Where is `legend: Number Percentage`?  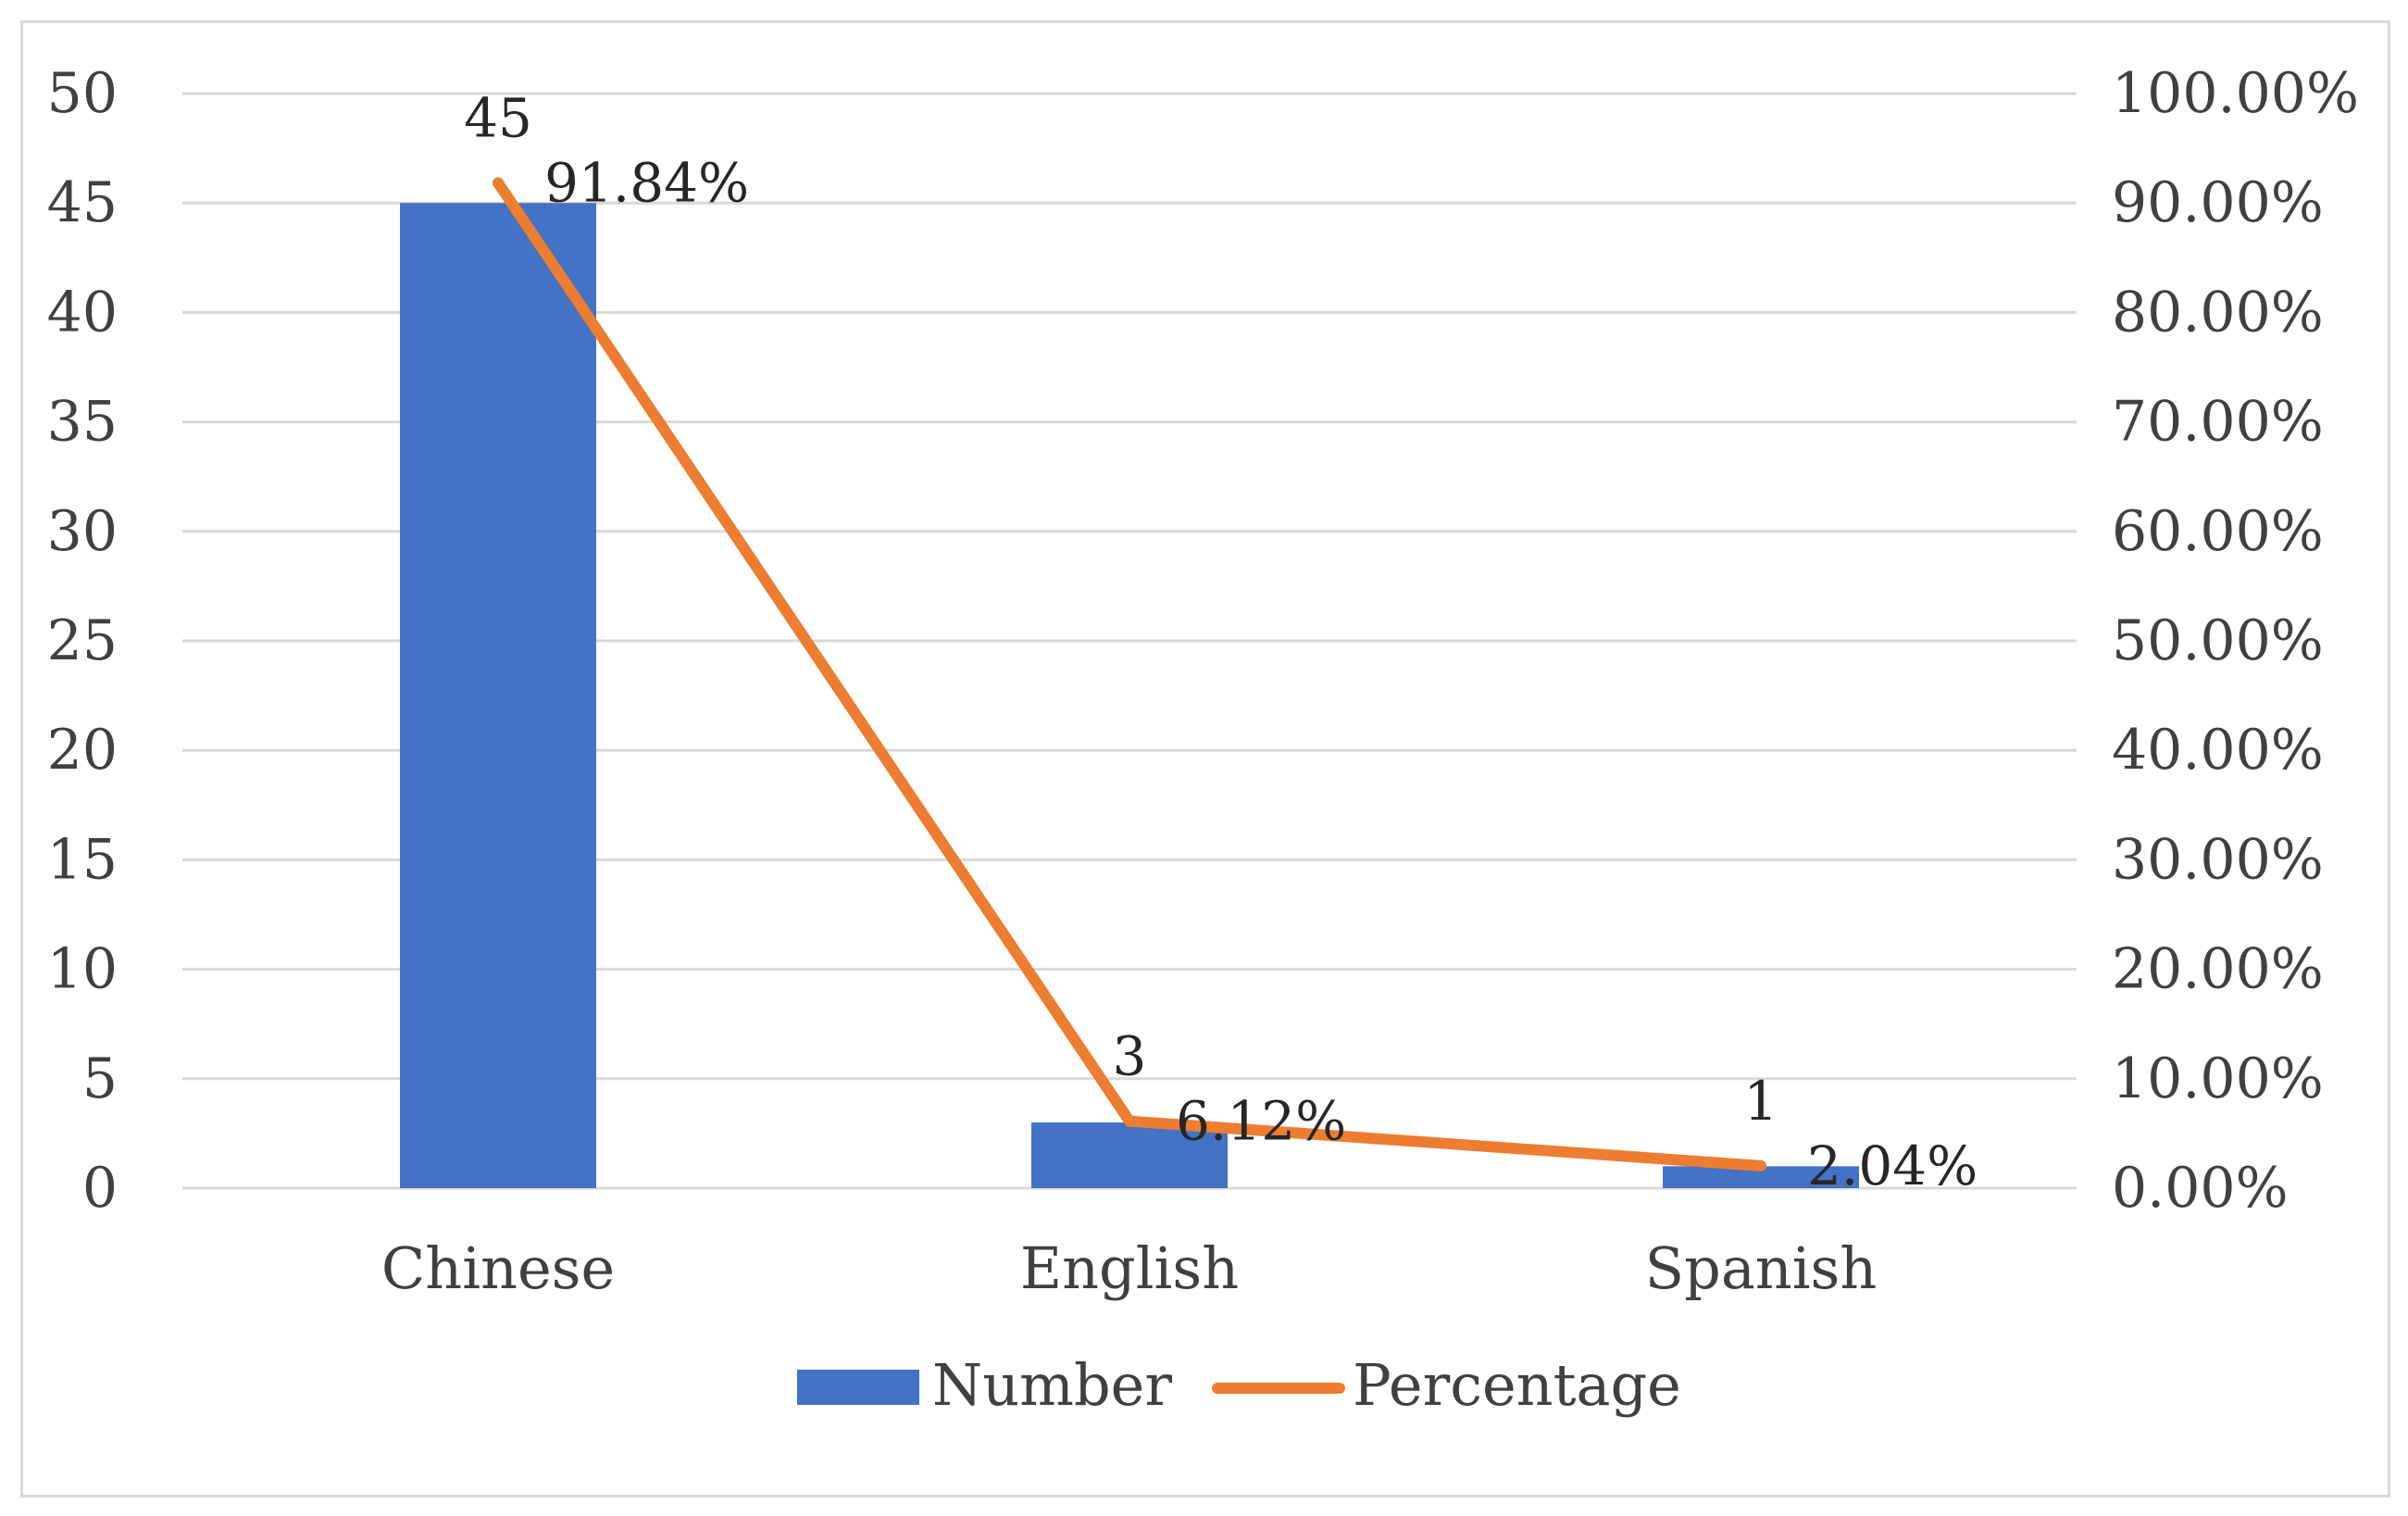 legend: Number Percentage is located at coordinates (1239, 1385).